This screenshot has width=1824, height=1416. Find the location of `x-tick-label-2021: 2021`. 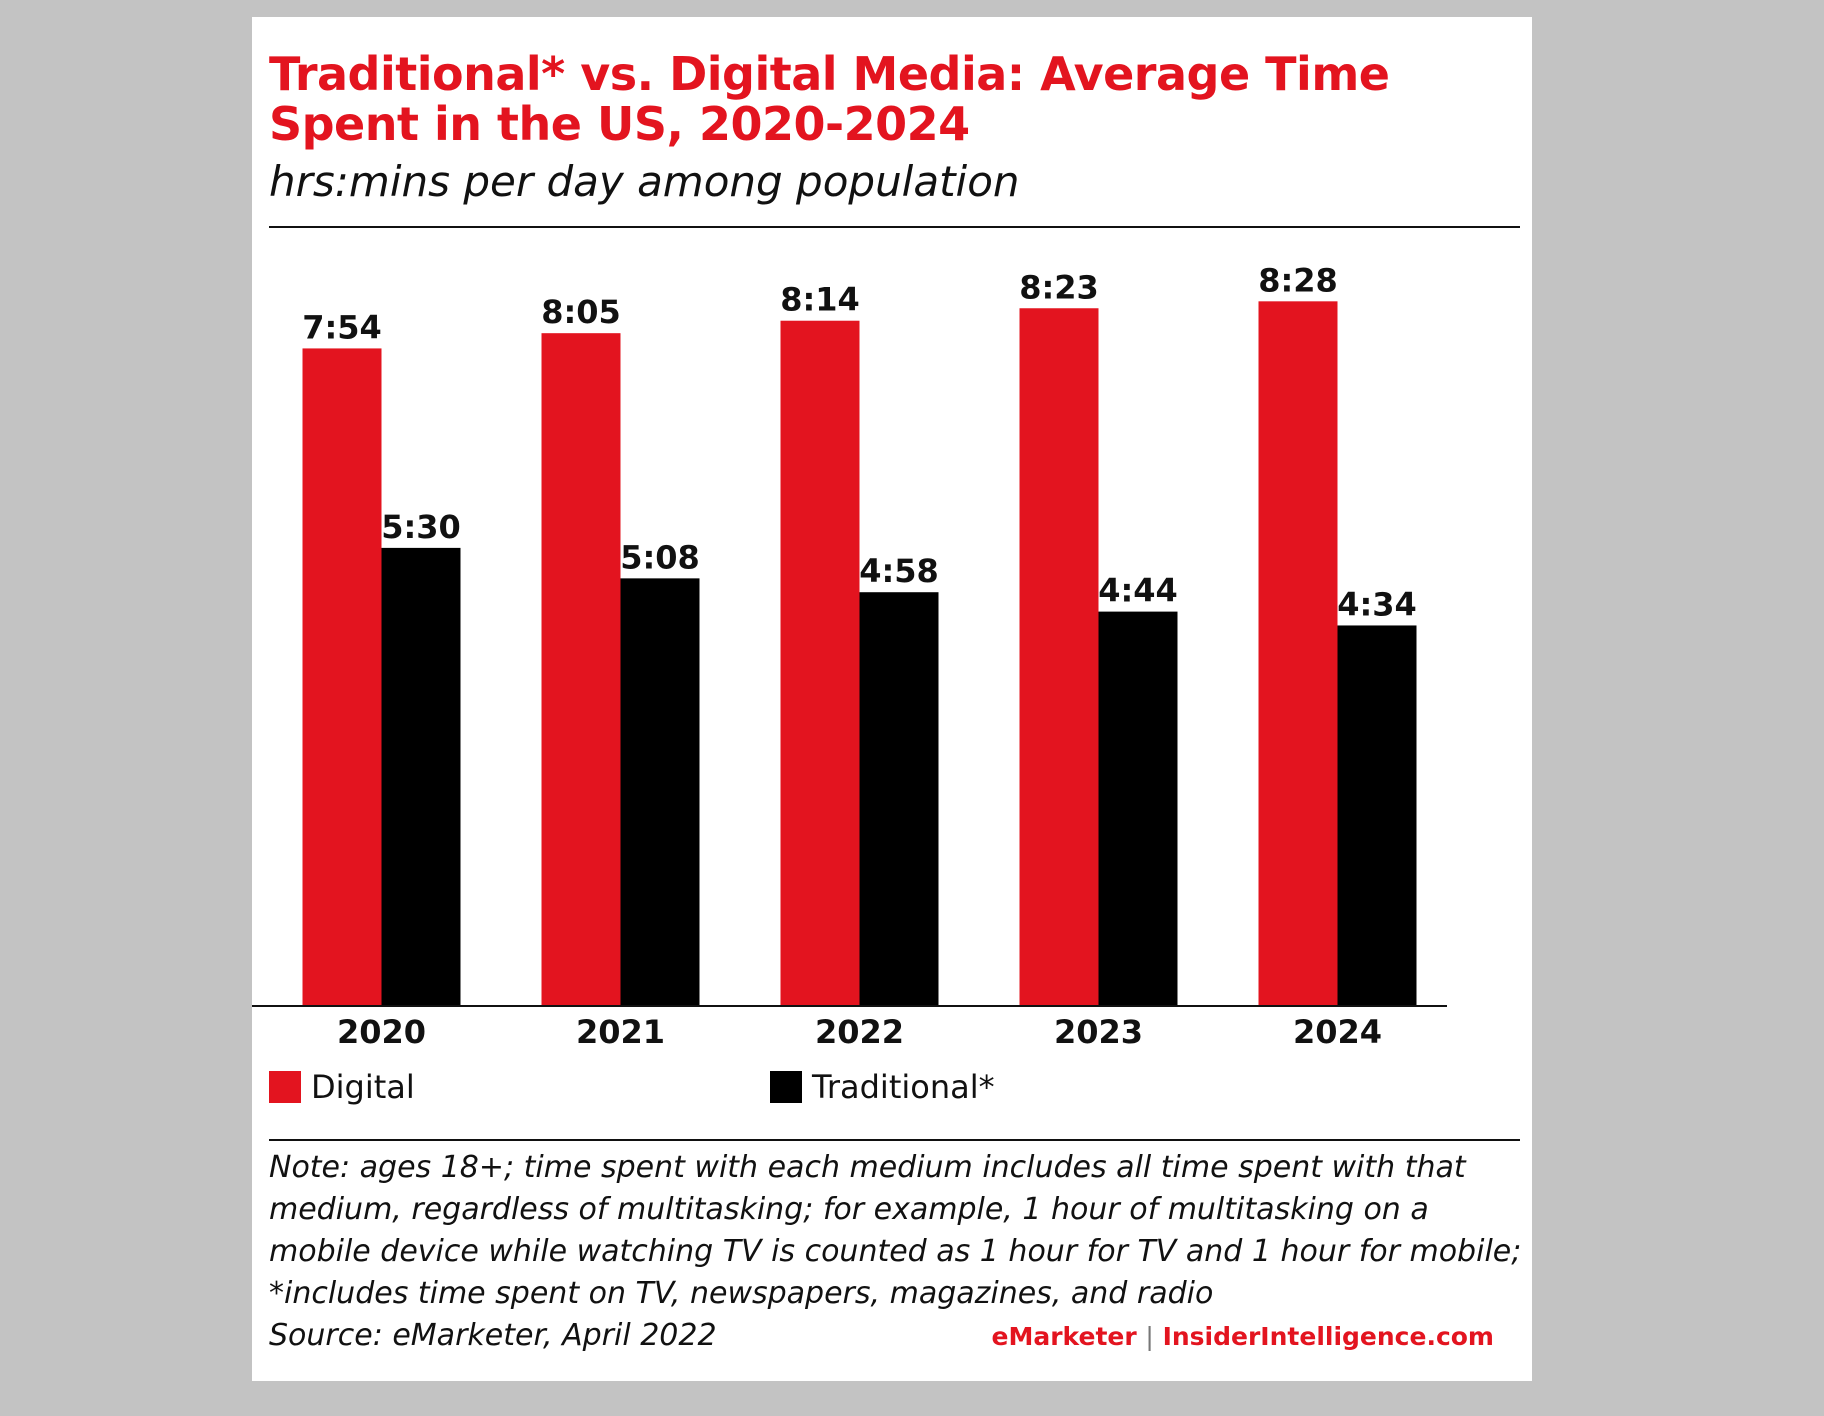

x-tick-label-2021: 2021 is located at coordinates (620, 1032).